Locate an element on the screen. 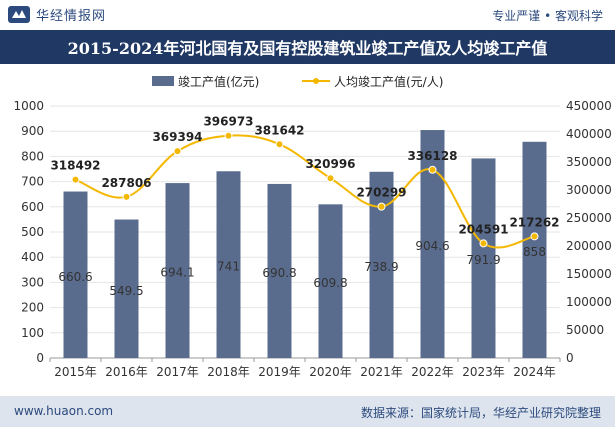  line-value-label: 204591 is located at coordinates (483, 229).